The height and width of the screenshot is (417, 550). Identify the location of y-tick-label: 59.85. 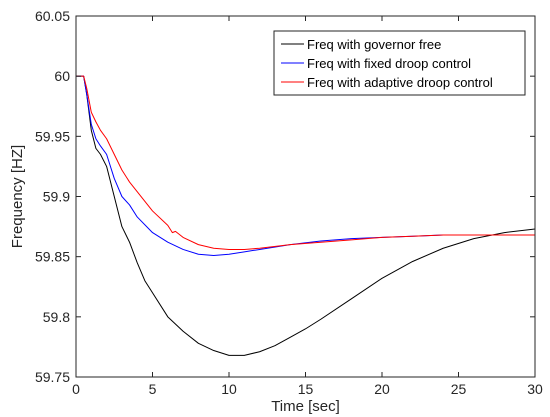
(52, 257).